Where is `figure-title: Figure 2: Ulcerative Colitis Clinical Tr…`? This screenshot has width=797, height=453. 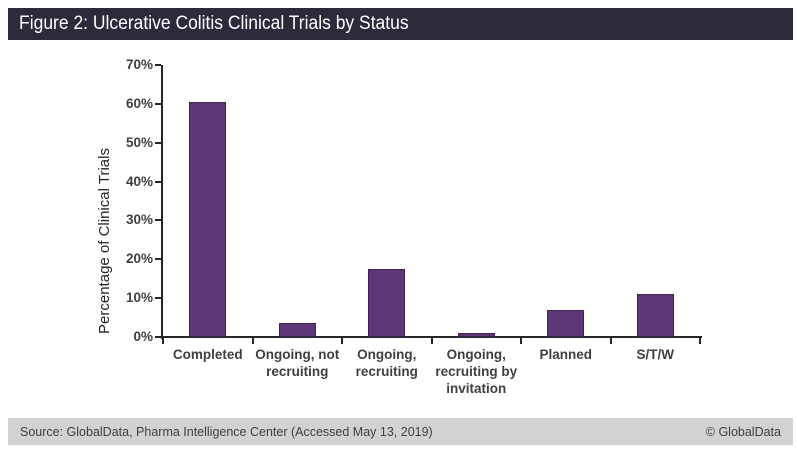
figure-title: Figure 2: Ulcerative Colitis Clinical Tr… is located at coordinates (214, 23).